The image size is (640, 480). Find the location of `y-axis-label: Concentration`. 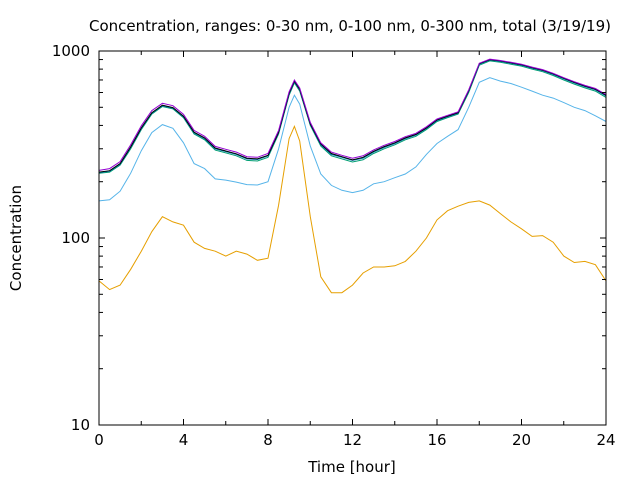

y-axis-label: Concentration is located at coordinates (16, 238).